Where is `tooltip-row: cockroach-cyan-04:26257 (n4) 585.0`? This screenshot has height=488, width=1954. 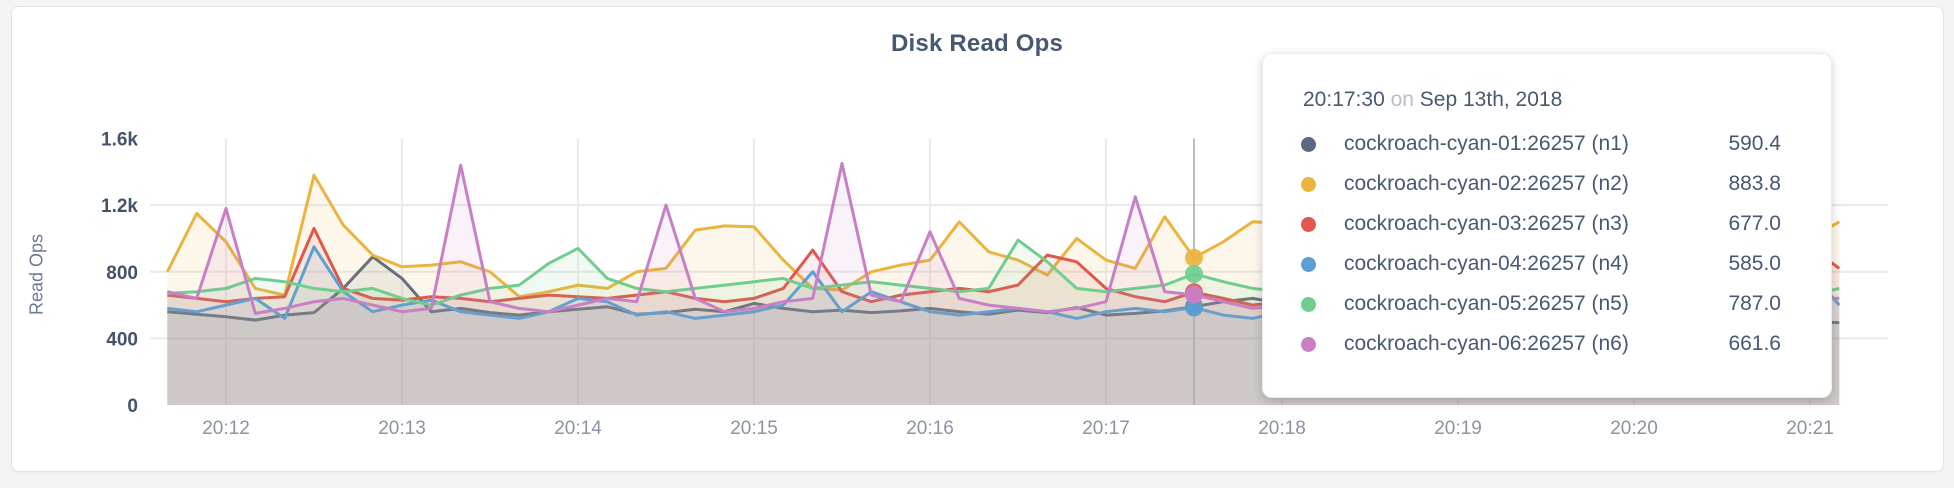 tooltip-row: cockroach-cyan-04:26257 (n4) 585.0 is located at coordinates (1541, 264).